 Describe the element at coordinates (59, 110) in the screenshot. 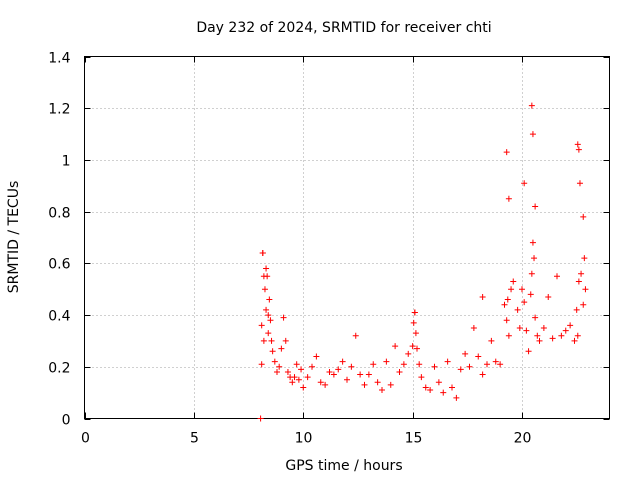

I see `y-tick-label: 1.2` at that location.